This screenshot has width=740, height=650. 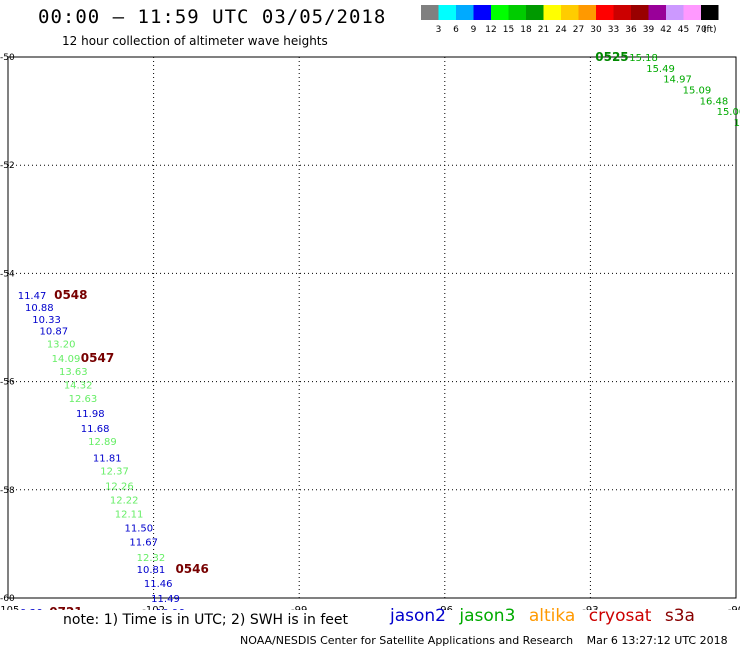 What do you see at coordinates (78, 385) in the screenshot?
I see `wave-height-value: 14.32` at bounding box center [78, 385].